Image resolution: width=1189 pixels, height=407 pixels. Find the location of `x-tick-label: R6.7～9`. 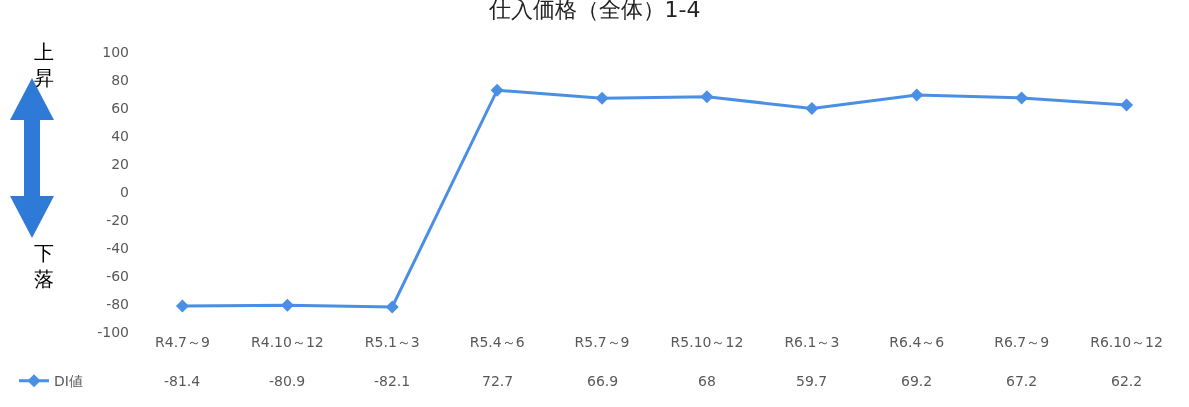

x-tick-label: R6.7～9 is located at coordinates (1022, 342).